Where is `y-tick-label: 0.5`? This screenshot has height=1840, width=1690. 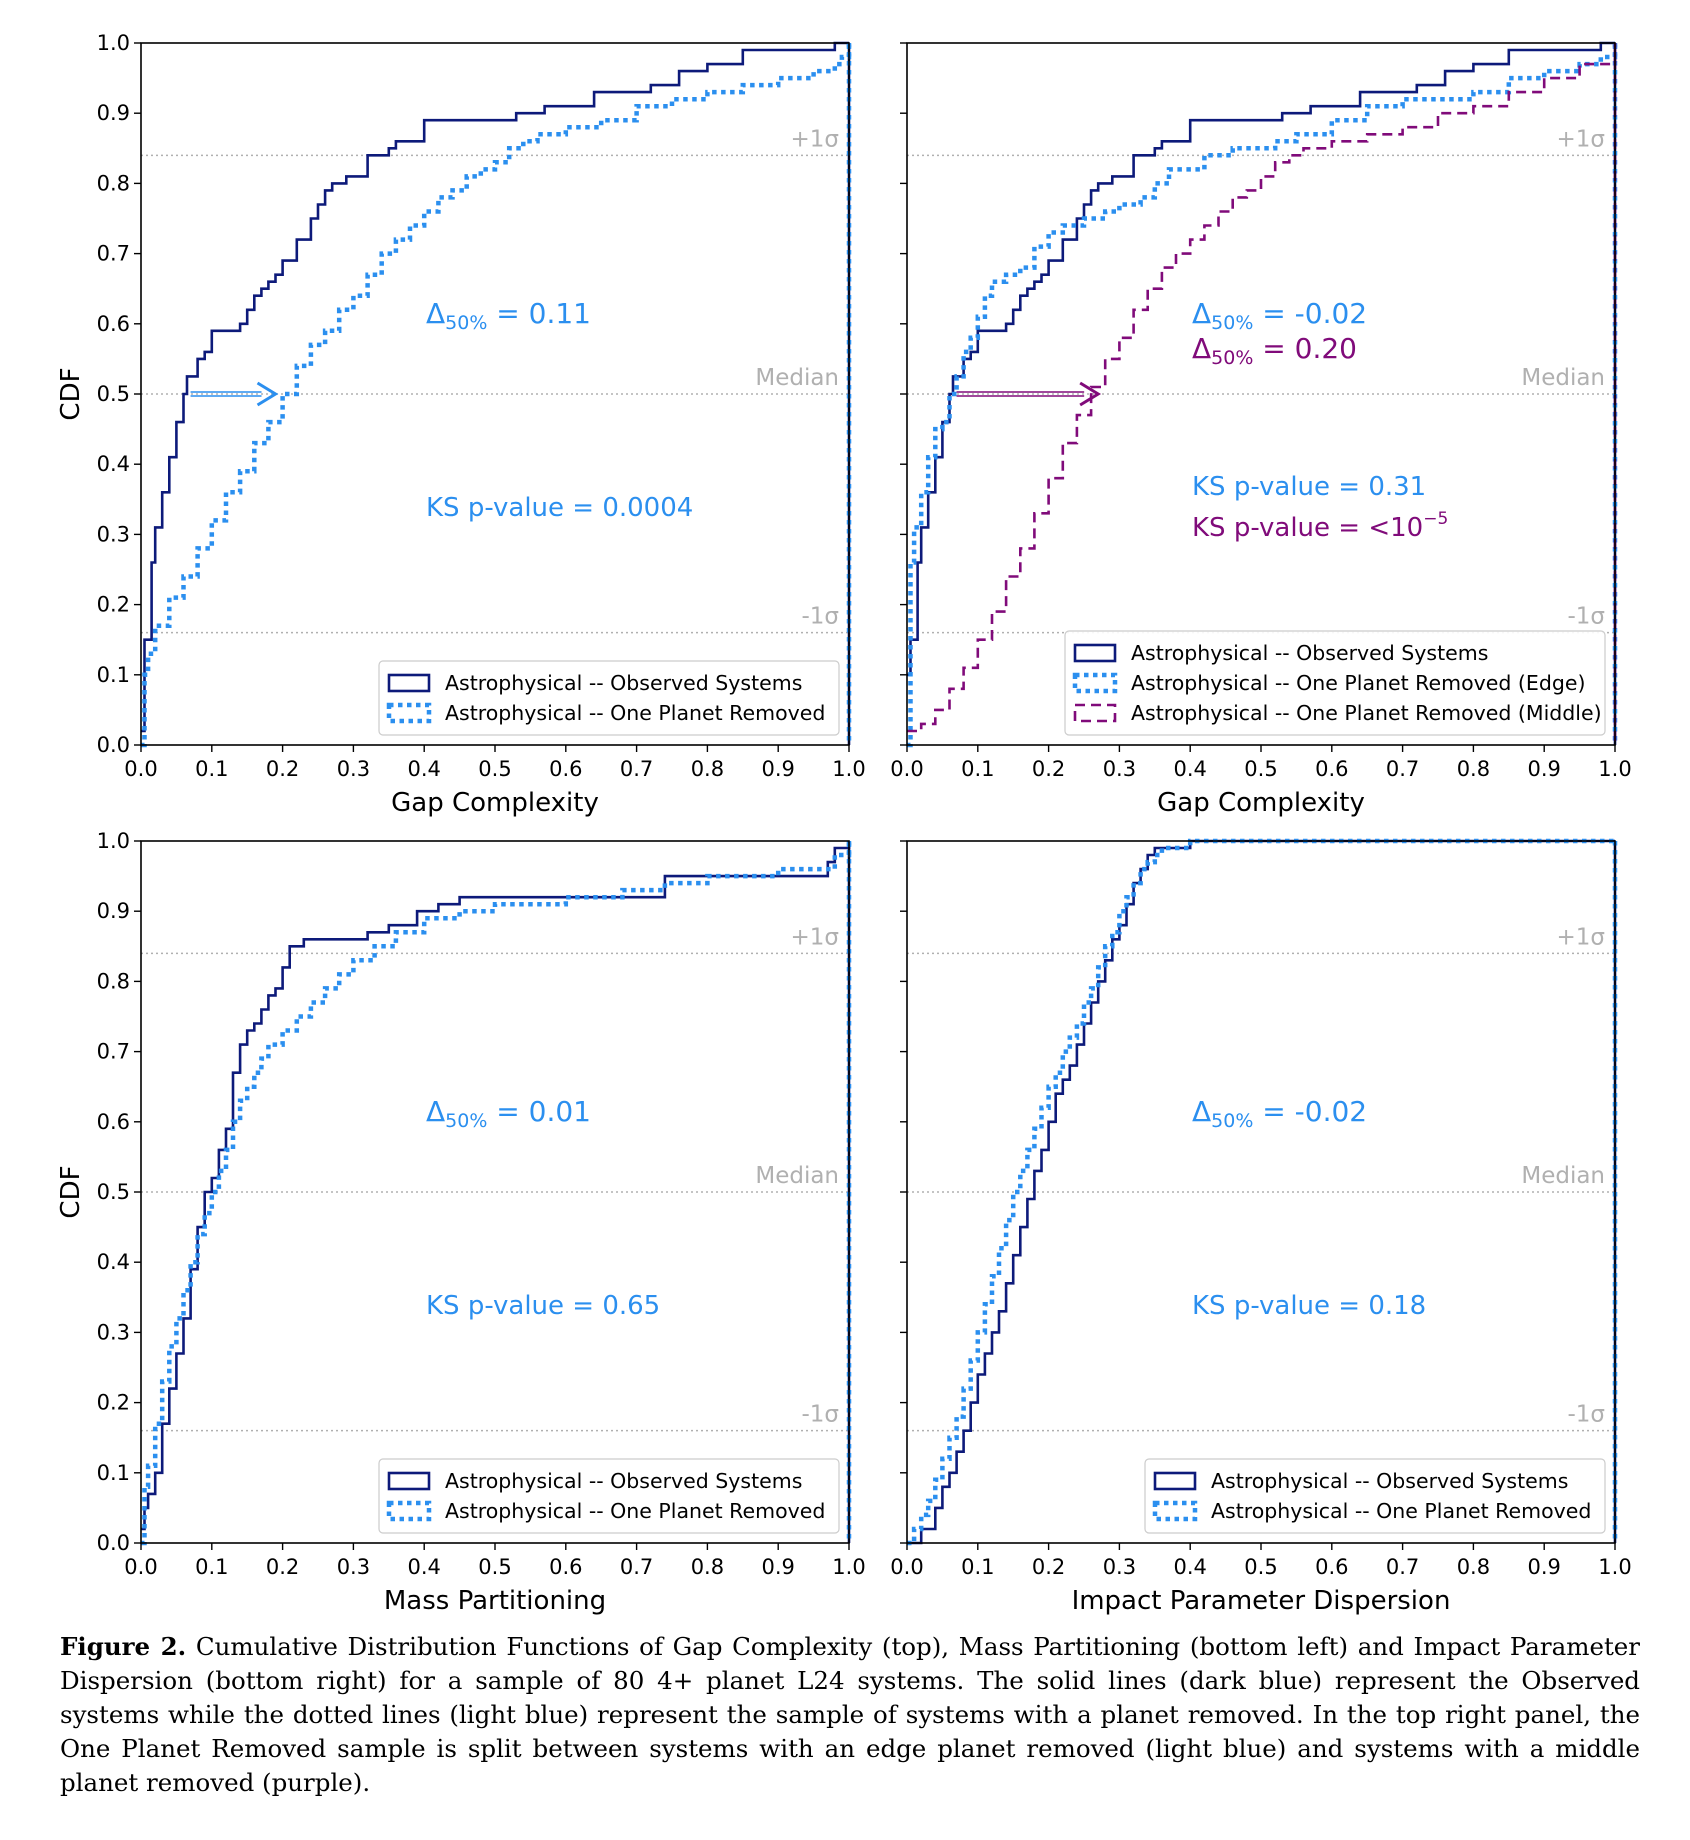 y-tick-label: 0.5 is located at coordinates (113, 394).